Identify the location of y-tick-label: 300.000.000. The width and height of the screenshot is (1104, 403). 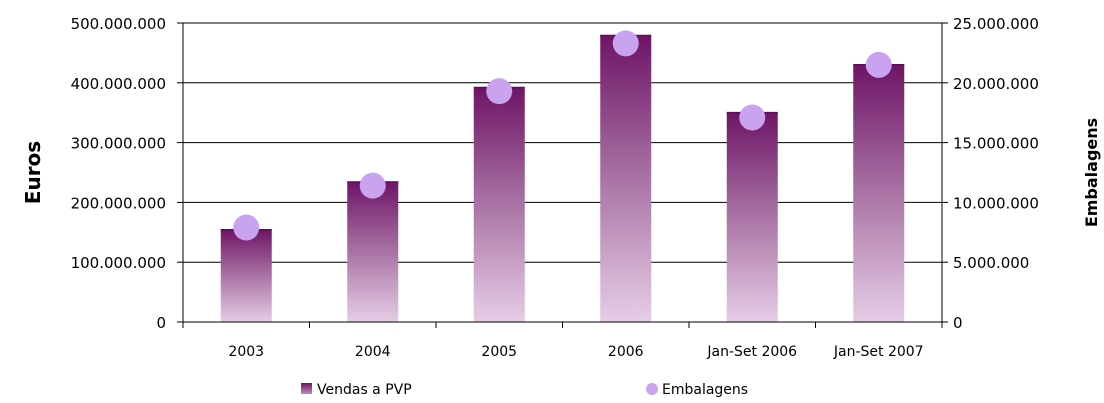
(118, 144).